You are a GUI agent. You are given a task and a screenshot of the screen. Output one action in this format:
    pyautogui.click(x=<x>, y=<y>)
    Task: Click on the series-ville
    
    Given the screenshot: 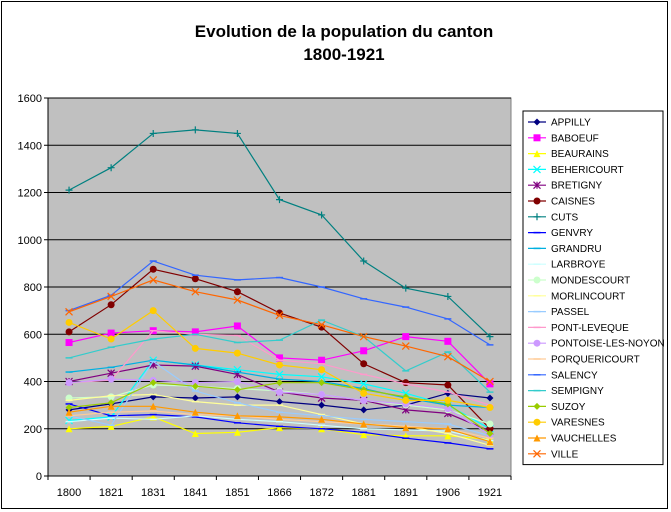 What is the action you would take?
    pyautogui.click(x=279, y=330)
    